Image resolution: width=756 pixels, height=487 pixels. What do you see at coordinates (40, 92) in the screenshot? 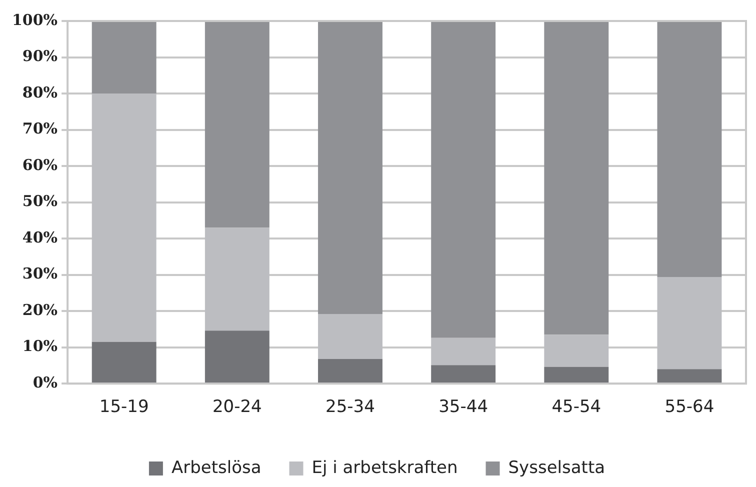
I see `y-tick-label: 80%` at bounding box center [40, 92].